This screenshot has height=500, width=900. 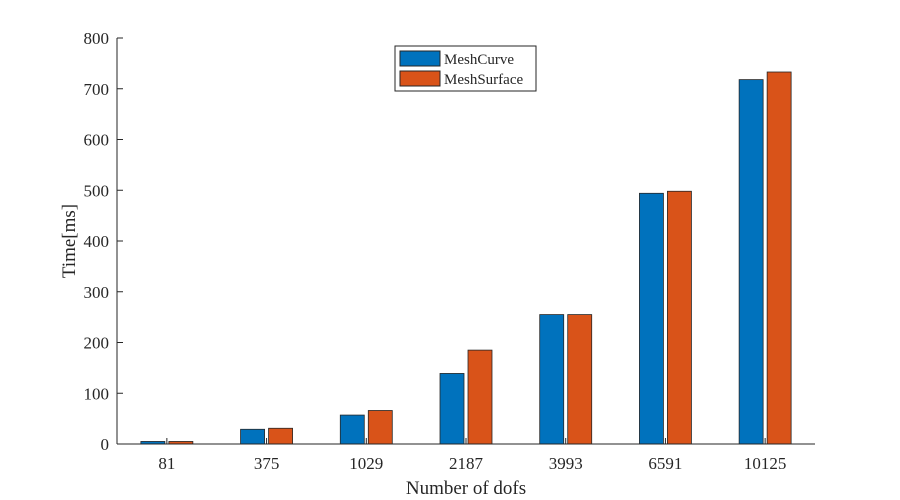 What do you see at coordinates (69, 241) in the screenshot?
I see `y-axis-title: Time[ms]` at bounding box center [69, 241].